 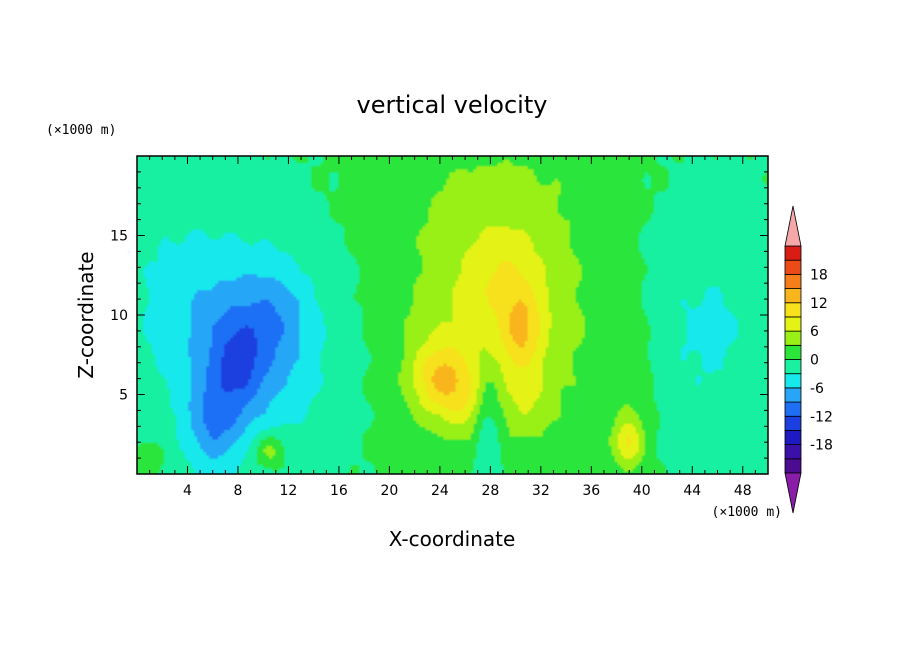 I want to click on chart-title: vertical velocity, so click(x=452, y=105).